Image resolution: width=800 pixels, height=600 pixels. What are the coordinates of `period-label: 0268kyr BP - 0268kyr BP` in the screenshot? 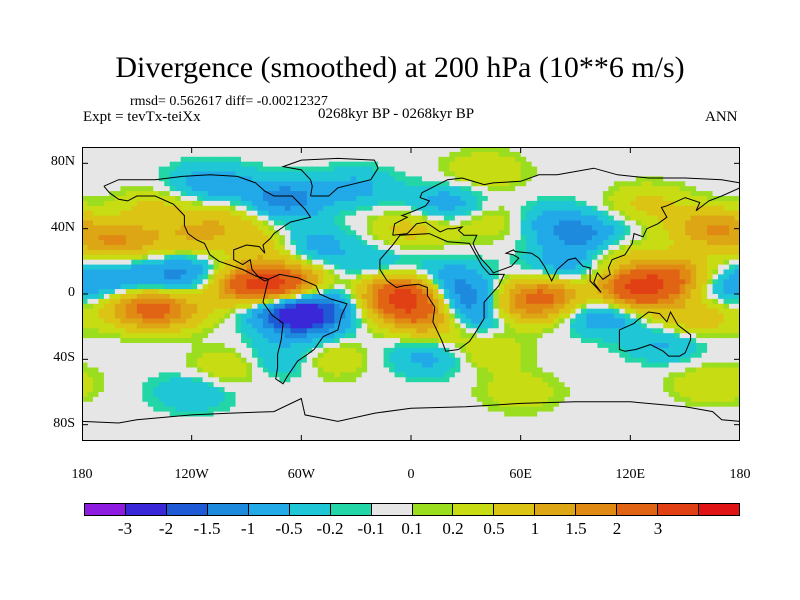 It's located at (396, 114).